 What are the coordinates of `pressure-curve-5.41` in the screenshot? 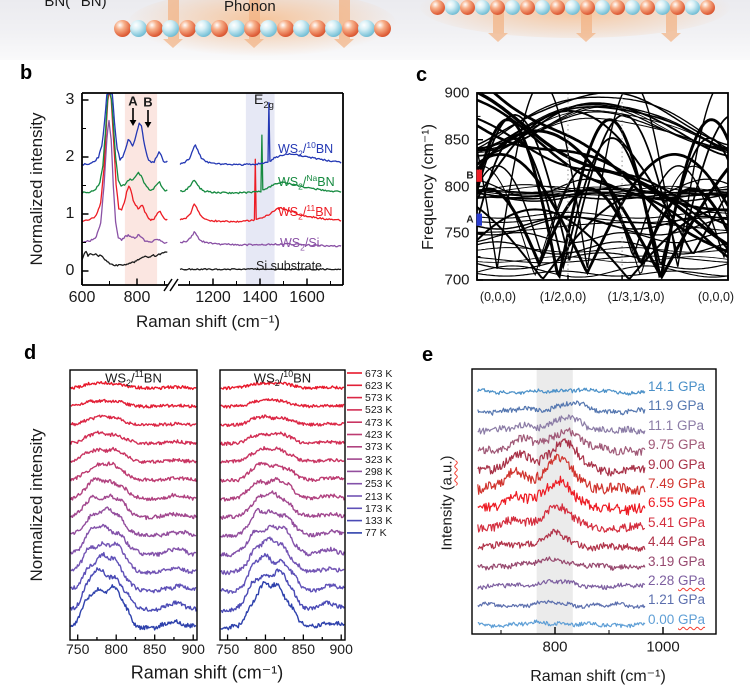 It's located at (561, 518).